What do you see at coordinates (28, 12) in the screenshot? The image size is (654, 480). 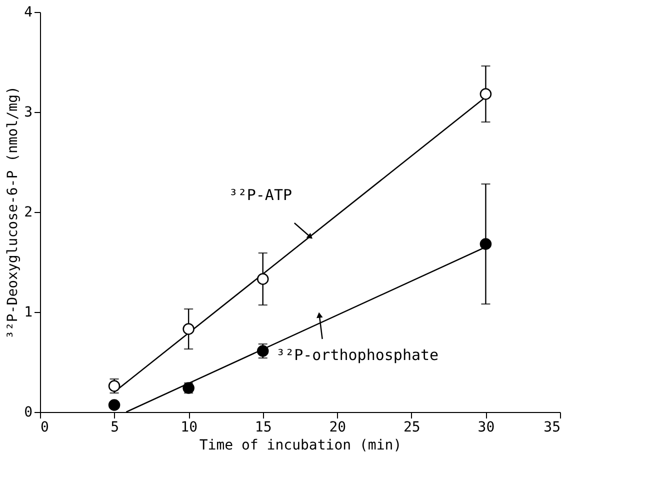 I see `y-tick-label: 4` at bounding box center [28, 12].